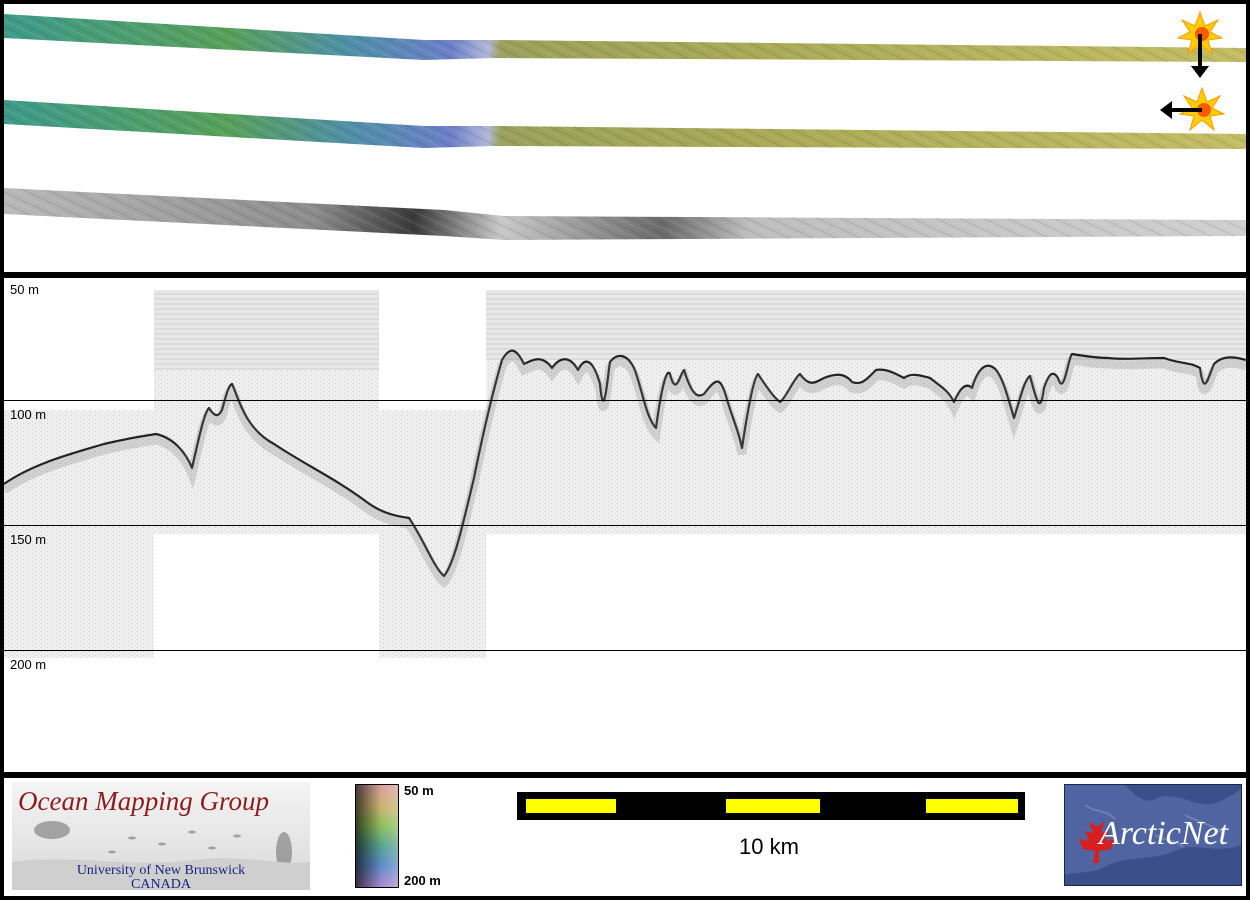 Image resolution: width=1250 pixels, height=900 pixels. I want to click on maple-leaf-icon, so click(1097, 842).